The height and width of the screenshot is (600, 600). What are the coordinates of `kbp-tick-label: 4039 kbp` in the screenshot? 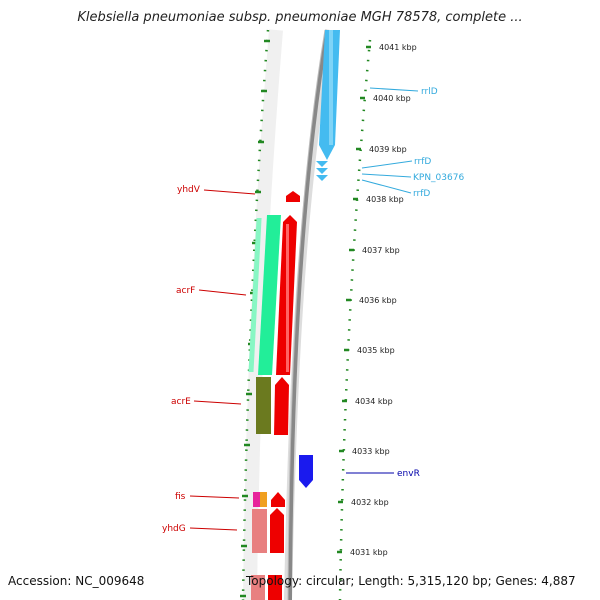 It's located at (388, 149).